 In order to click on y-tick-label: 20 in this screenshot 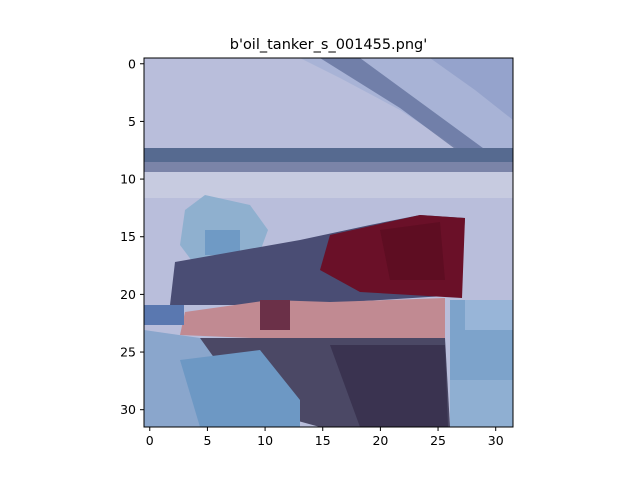, I will do `click(128, 294)`.